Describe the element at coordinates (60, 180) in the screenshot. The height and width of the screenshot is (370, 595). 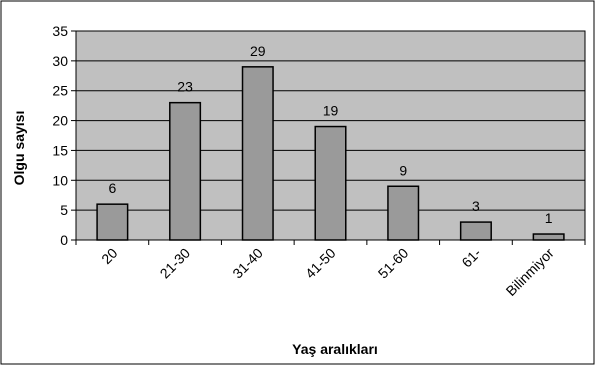
I see `y-tick-label: 10` at that location.